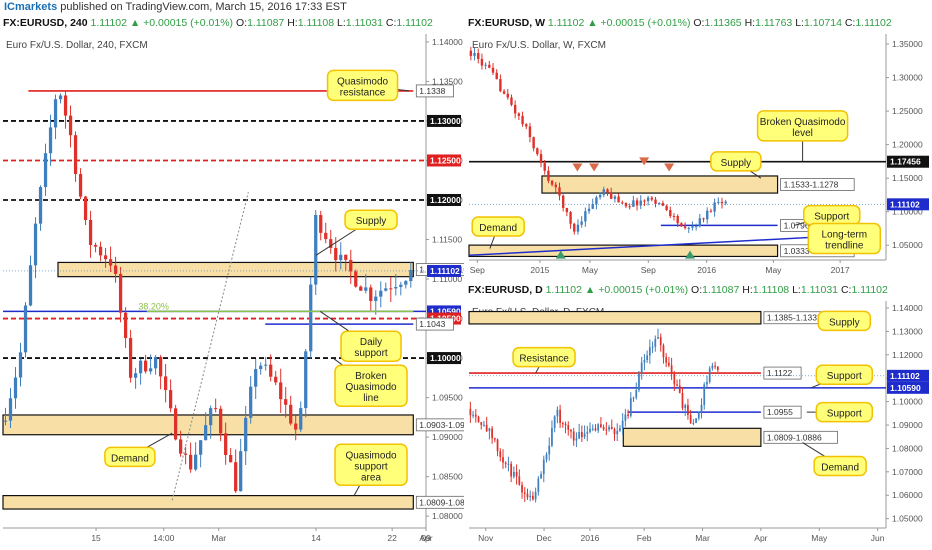 This screenshot has width=932, height=550. What do you see at coordinates (794, 437) in the screenshot?
I see `daily-zone-label: 1.0809-1.0886` at bounding box center [794, 437].